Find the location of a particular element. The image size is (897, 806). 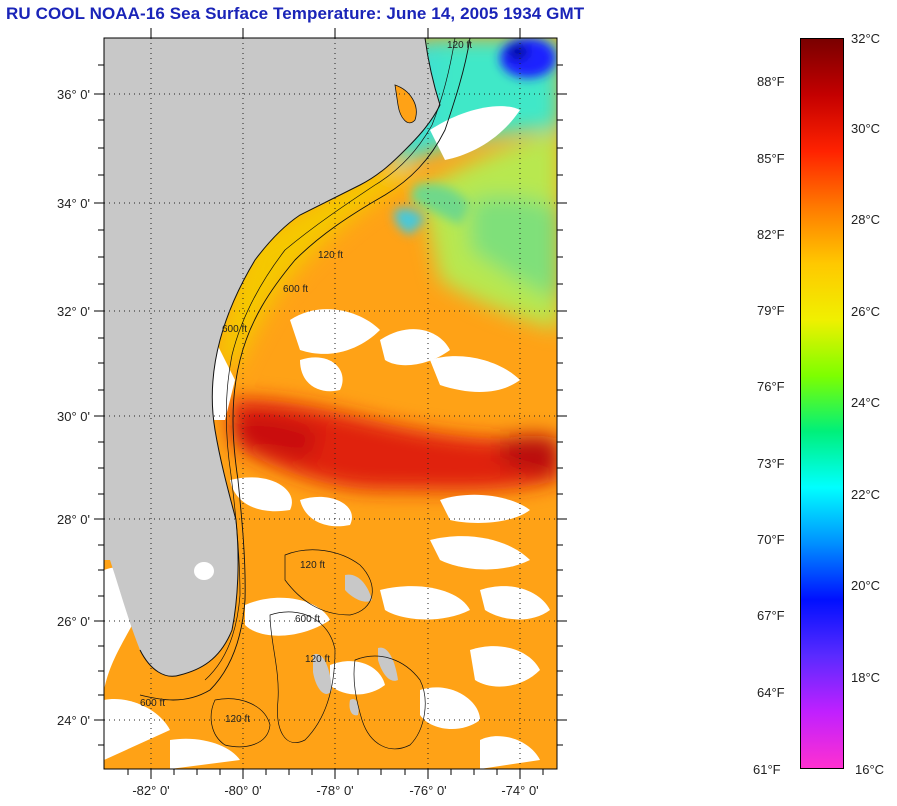

lon-label-78: -78° 0' is located at coordinates (334, 790).